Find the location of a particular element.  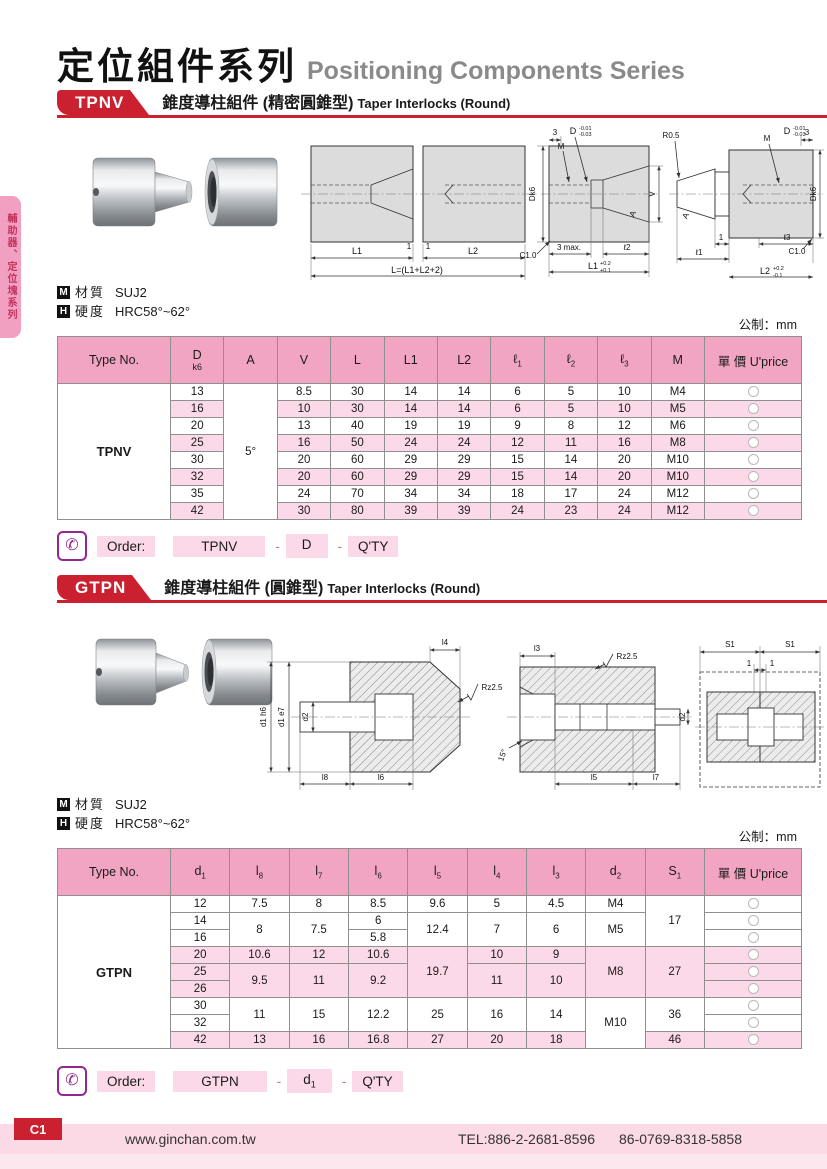

svg-text: M is located at coordinates (767, 138).